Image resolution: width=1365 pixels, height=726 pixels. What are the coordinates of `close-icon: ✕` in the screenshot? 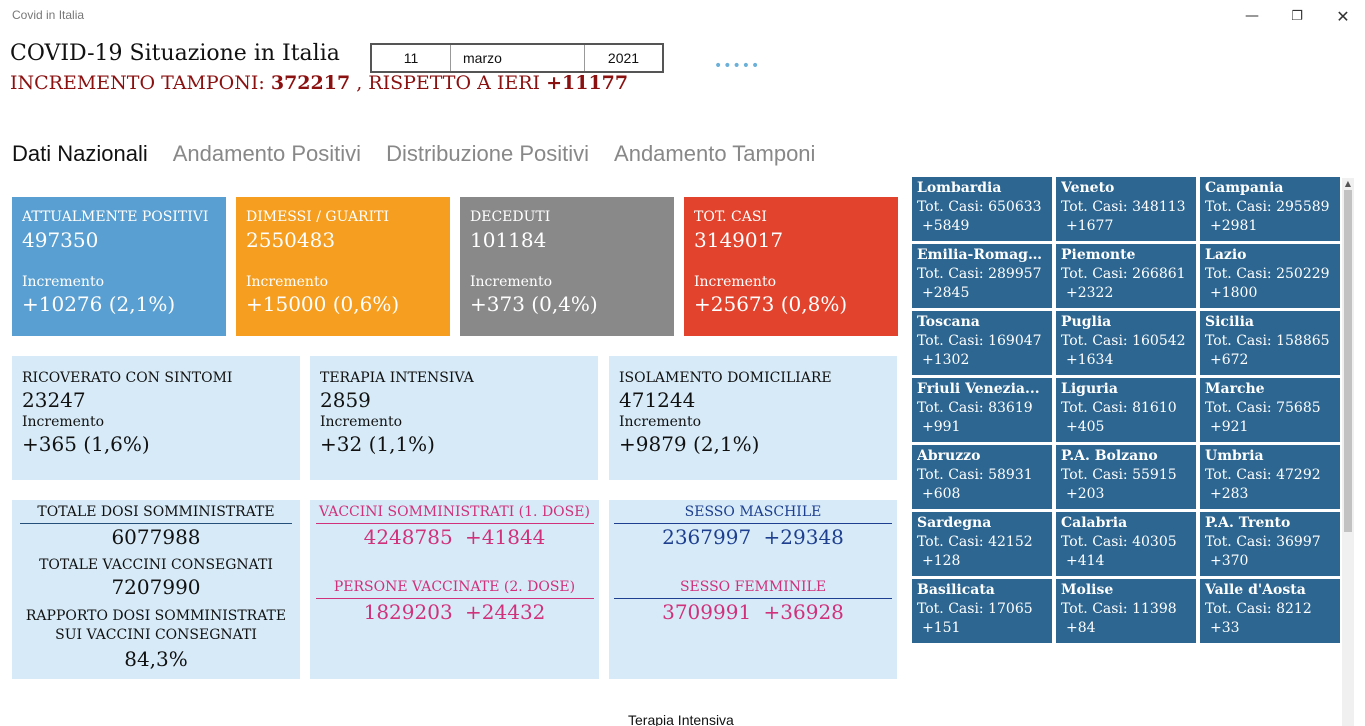 It's located at (1343, 16).